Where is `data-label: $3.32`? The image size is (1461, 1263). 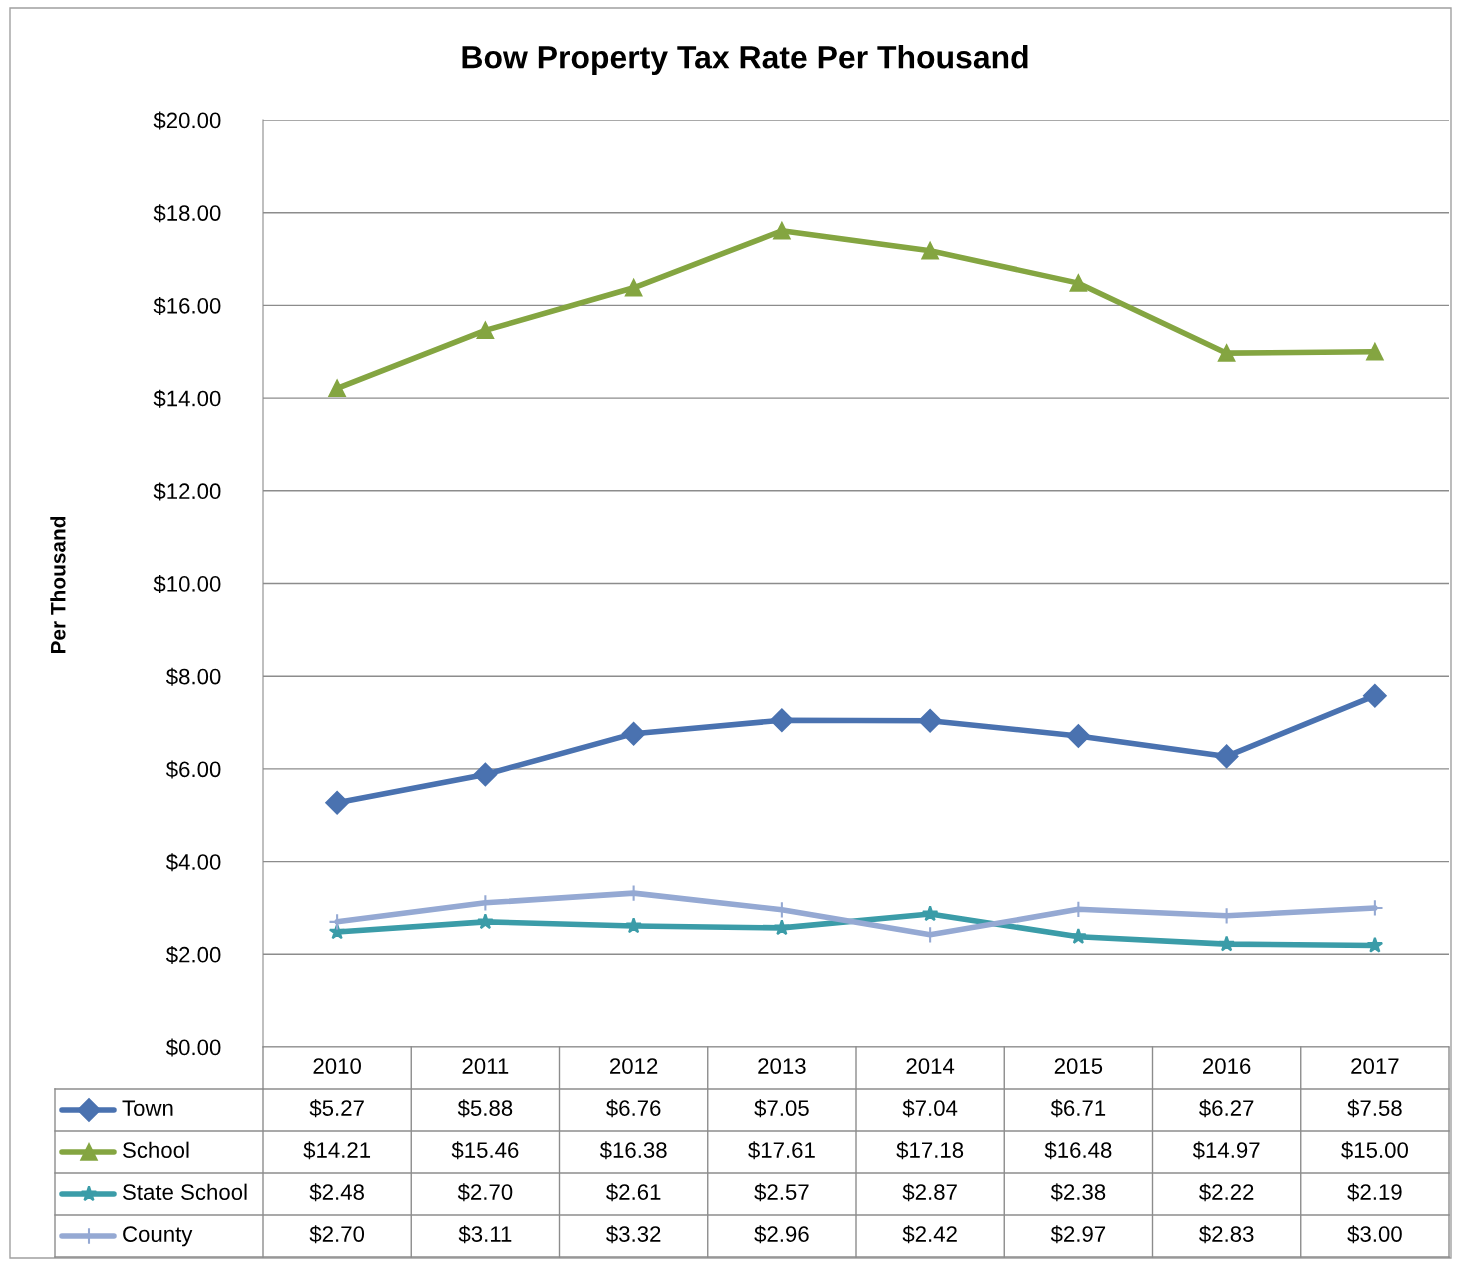
data-label: $3.32 is located at coordinates (633, 1234).